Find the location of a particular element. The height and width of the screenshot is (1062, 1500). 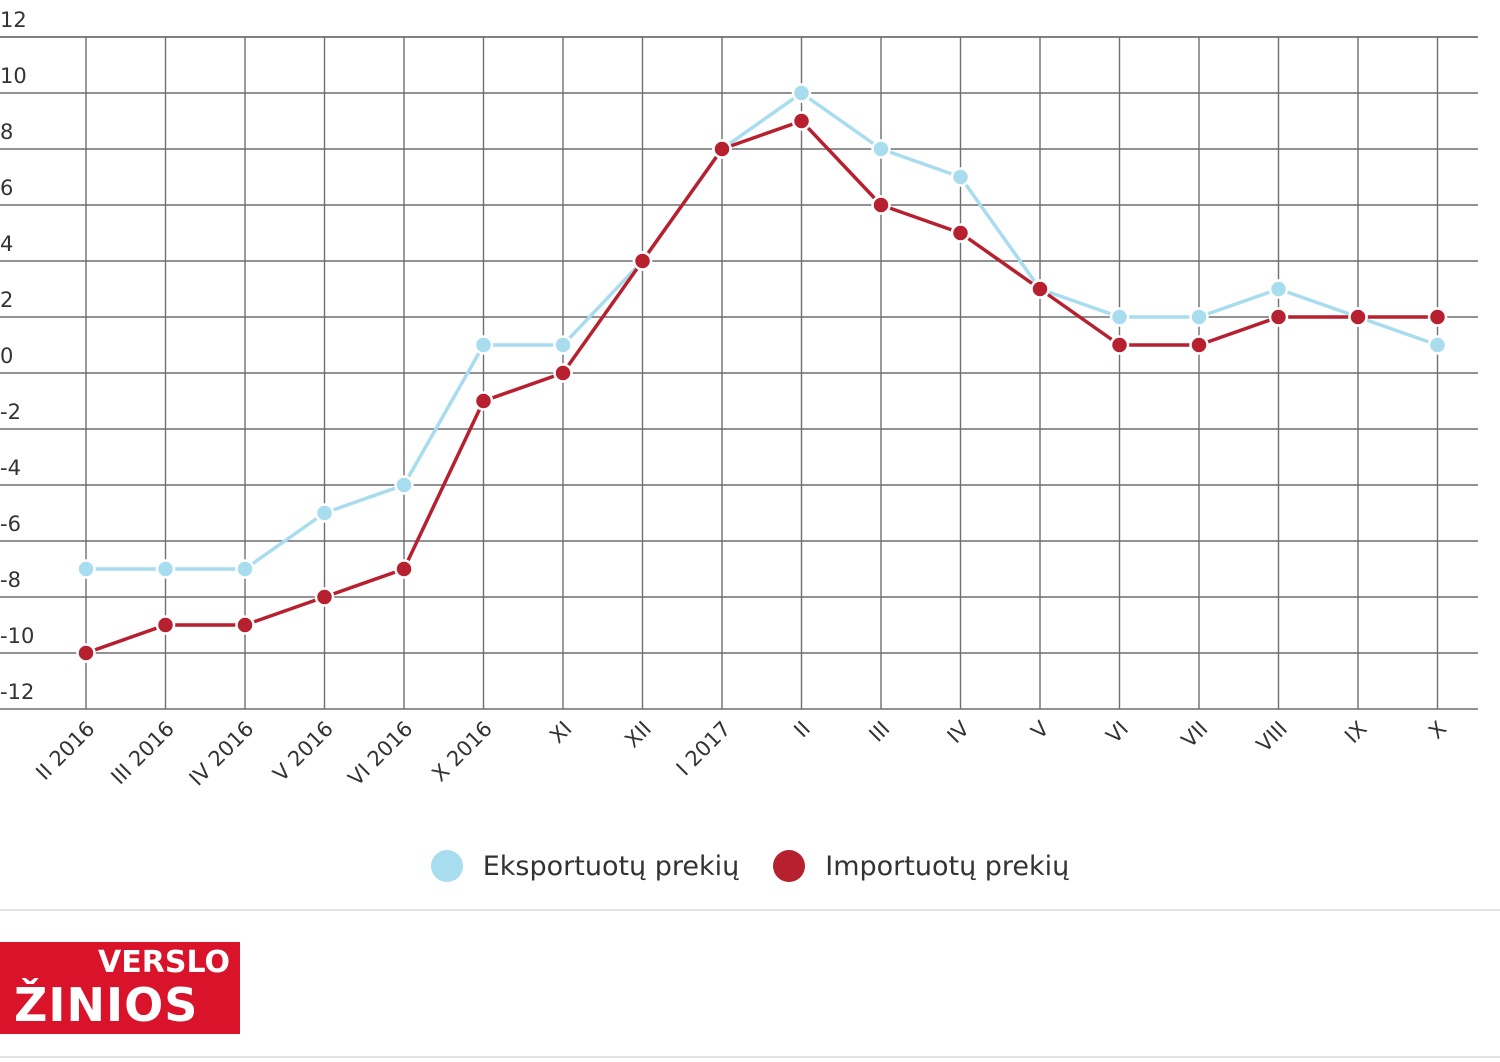

x-tick-label: VIII is located at coordinates (1272, 737).